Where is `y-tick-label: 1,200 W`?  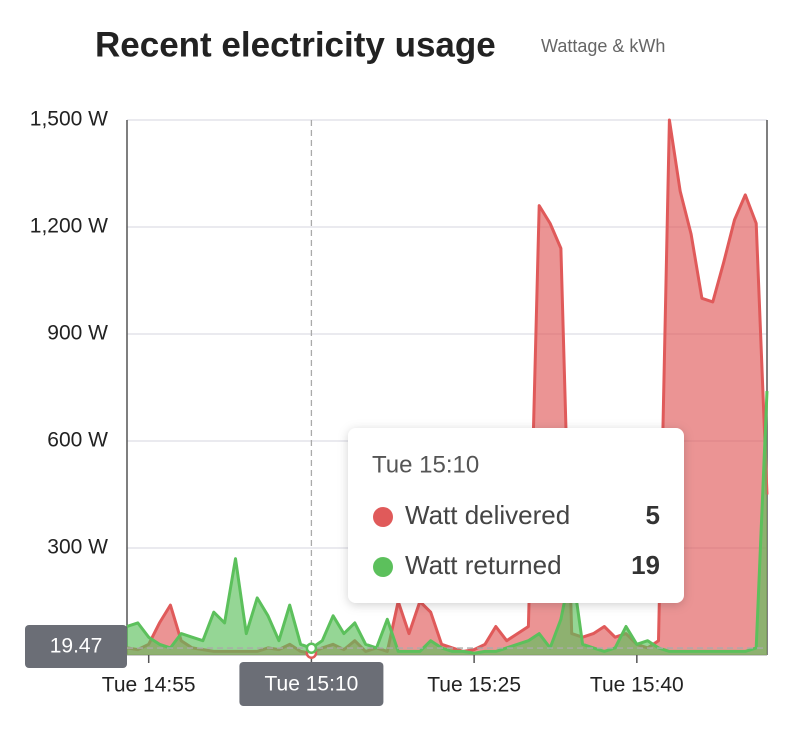
y-tick-label: 1,200 W is located at coordinates (69, 226).